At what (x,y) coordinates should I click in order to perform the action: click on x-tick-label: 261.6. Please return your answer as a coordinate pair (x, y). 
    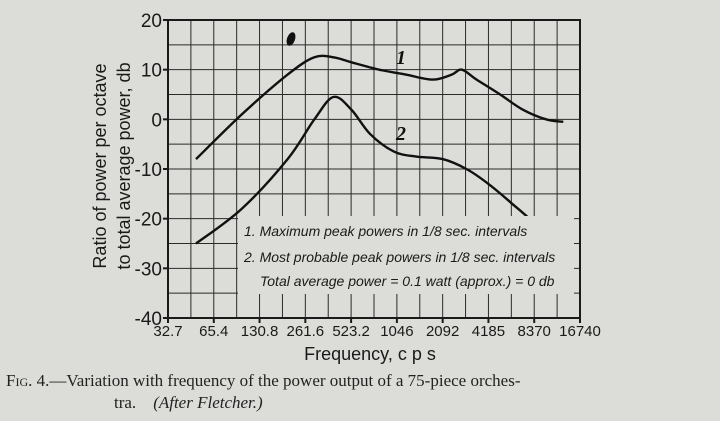
    Looking at the image, I should click on (306, 331).